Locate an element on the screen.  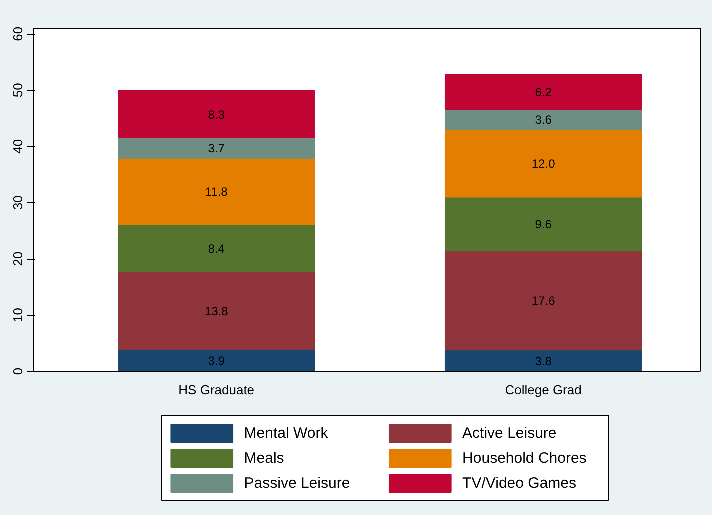
legend-label: Meals is located at coordinates (264, 458).